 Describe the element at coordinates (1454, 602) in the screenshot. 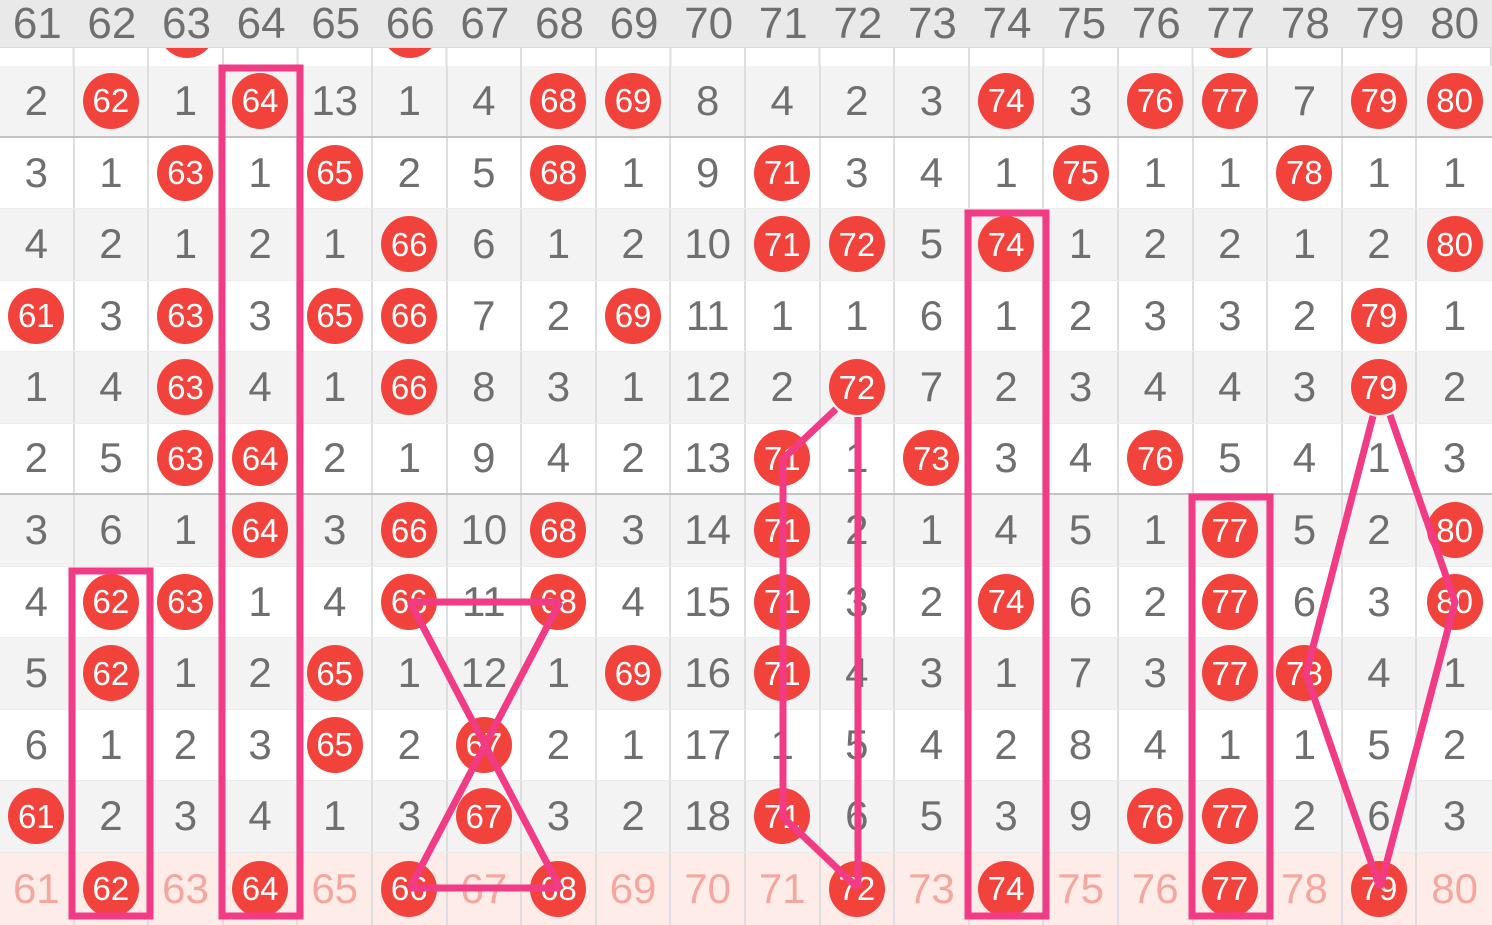

I see `grid-cell: 80` at that location.